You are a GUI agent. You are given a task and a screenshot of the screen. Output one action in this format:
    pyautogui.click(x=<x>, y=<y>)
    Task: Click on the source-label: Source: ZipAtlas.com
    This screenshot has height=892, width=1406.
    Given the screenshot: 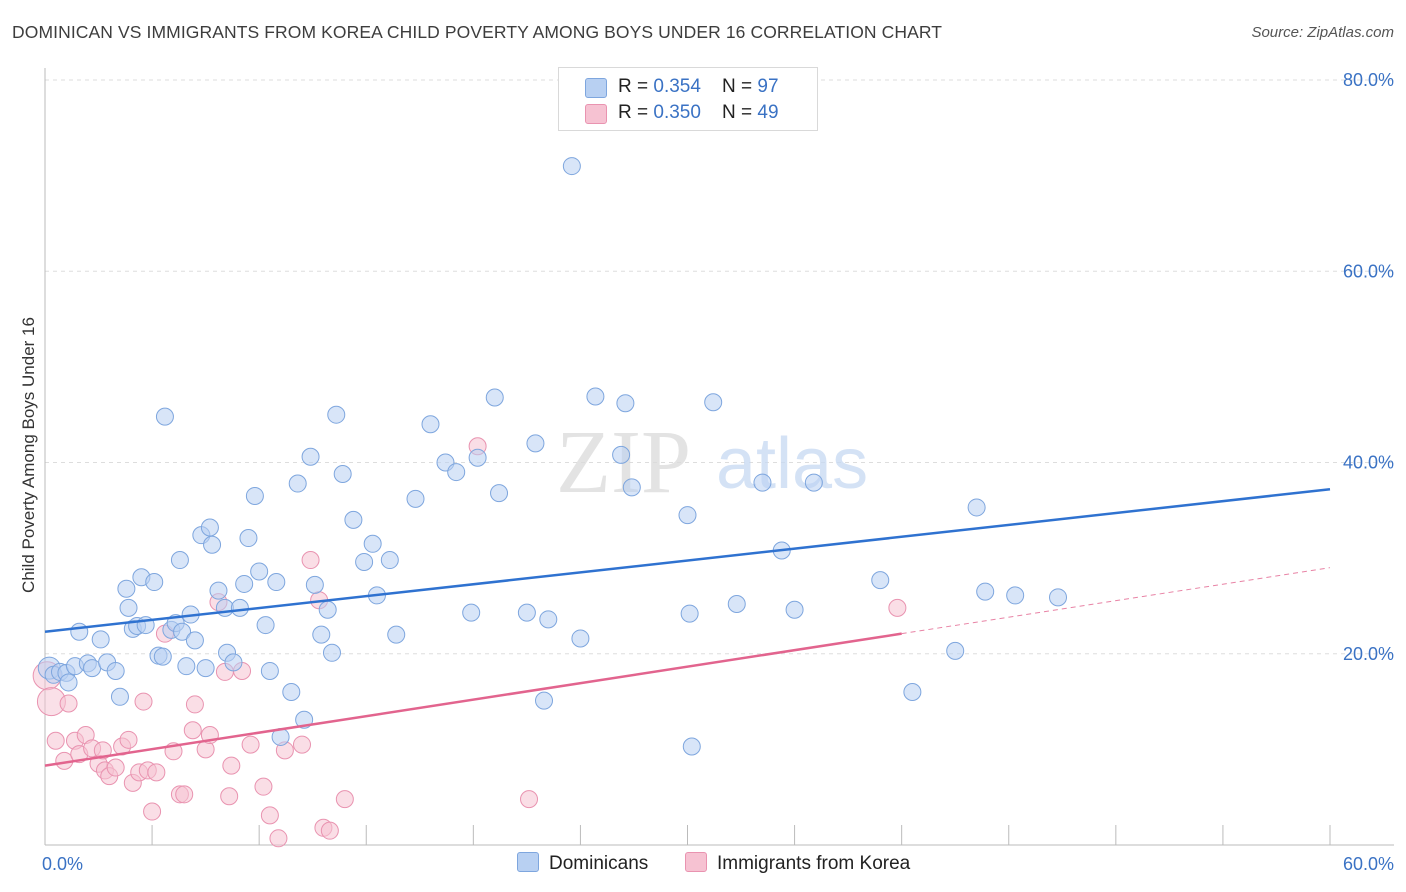 What is the action you would take?
    pyautogui.click(x=1322, y=32)
    